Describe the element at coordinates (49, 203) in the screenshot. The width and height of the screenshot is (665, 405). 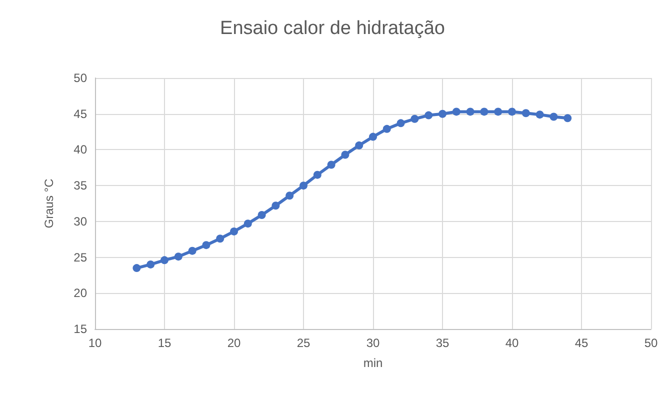
I see `y-axis-title: Graus °C` at that location.